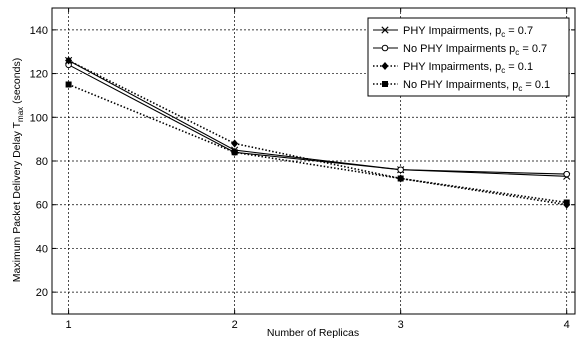 Image resolution: width=585 pixels, height=345 pixels. I want to click on legend-item: No PHY Impairments pc = 0.7, so click(460, 50).